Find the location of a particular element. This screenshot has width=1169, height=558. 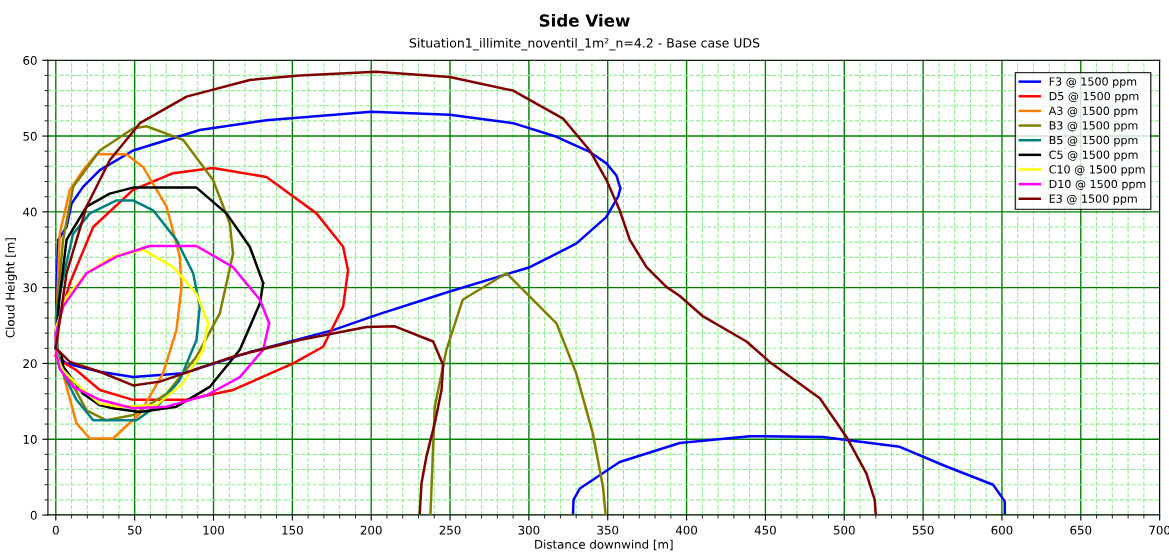

x-tick-label: 450 is located at coordinates (765, 530).